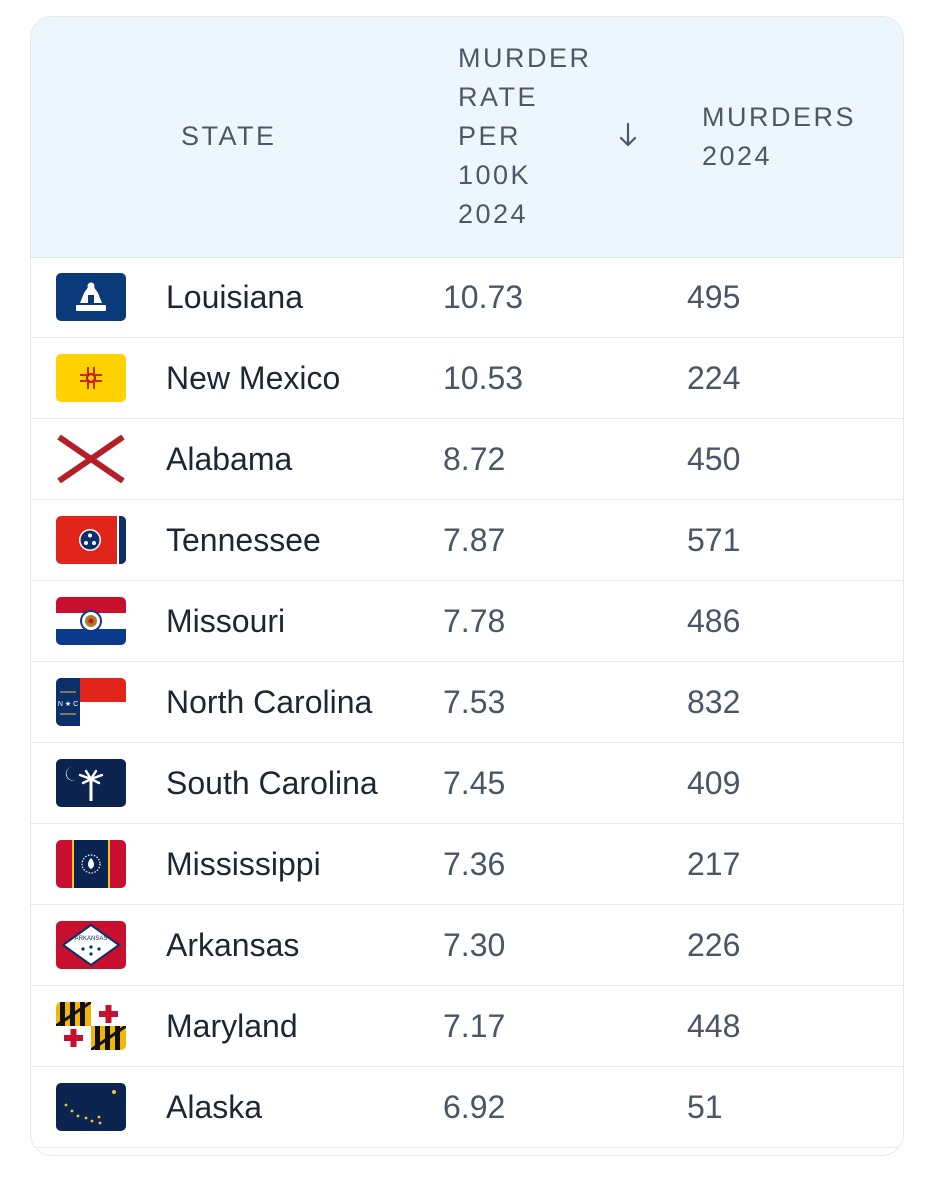  Describe the element at coordinates (498, 97) in the screenshot. I see `header-rate-line: RATE` at that location.